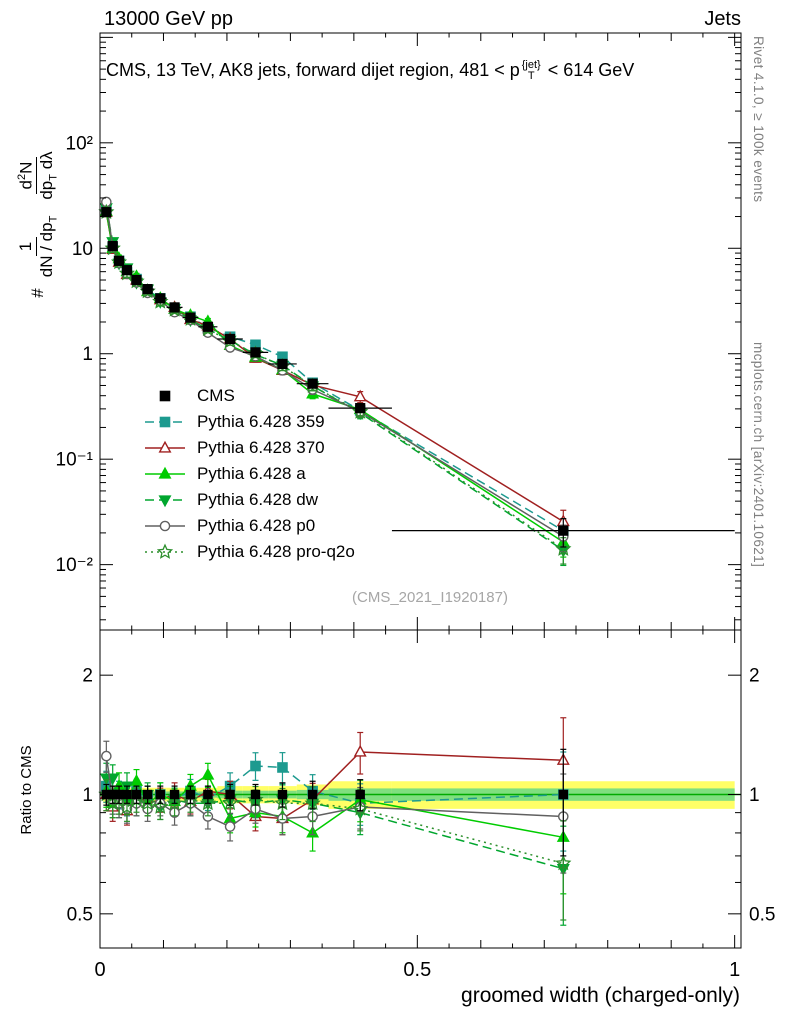 This screenshot has height=1024, width=786. I want to click on legend-item: Pythia 6.428 p0, so click(248, 526).